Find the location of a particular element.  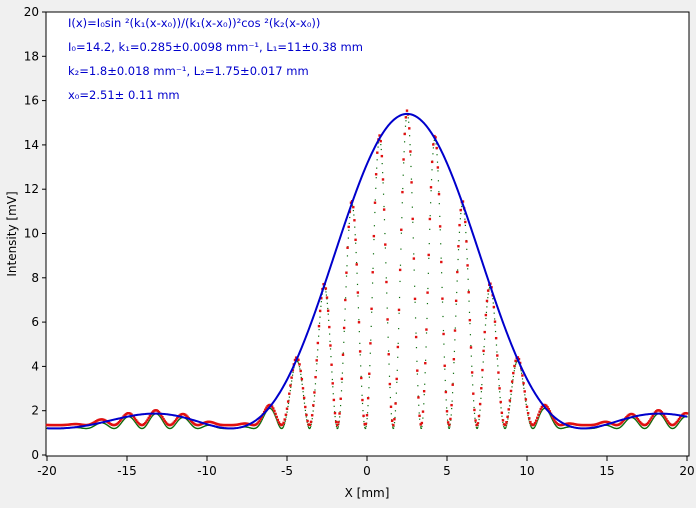

x-axis: -20 -15 -10 -5 0 5 10 15 20 is located at coordinates (366, 467).